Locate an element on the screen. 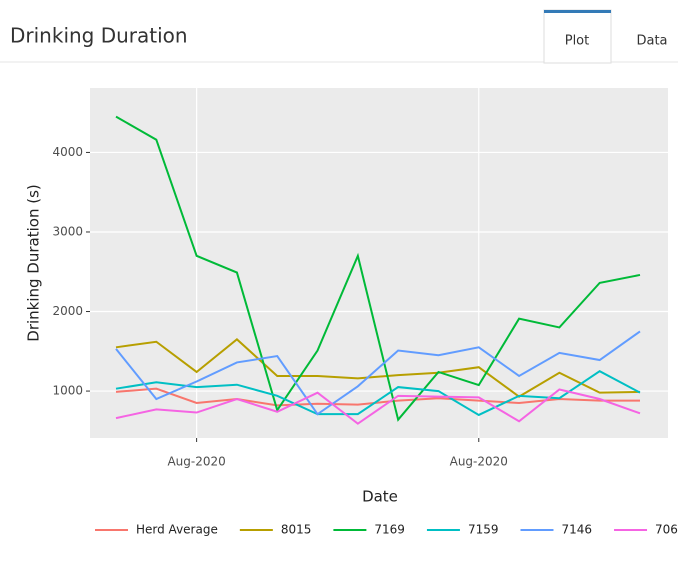  legend-label: 7146 is located at coordinates (576, 530).